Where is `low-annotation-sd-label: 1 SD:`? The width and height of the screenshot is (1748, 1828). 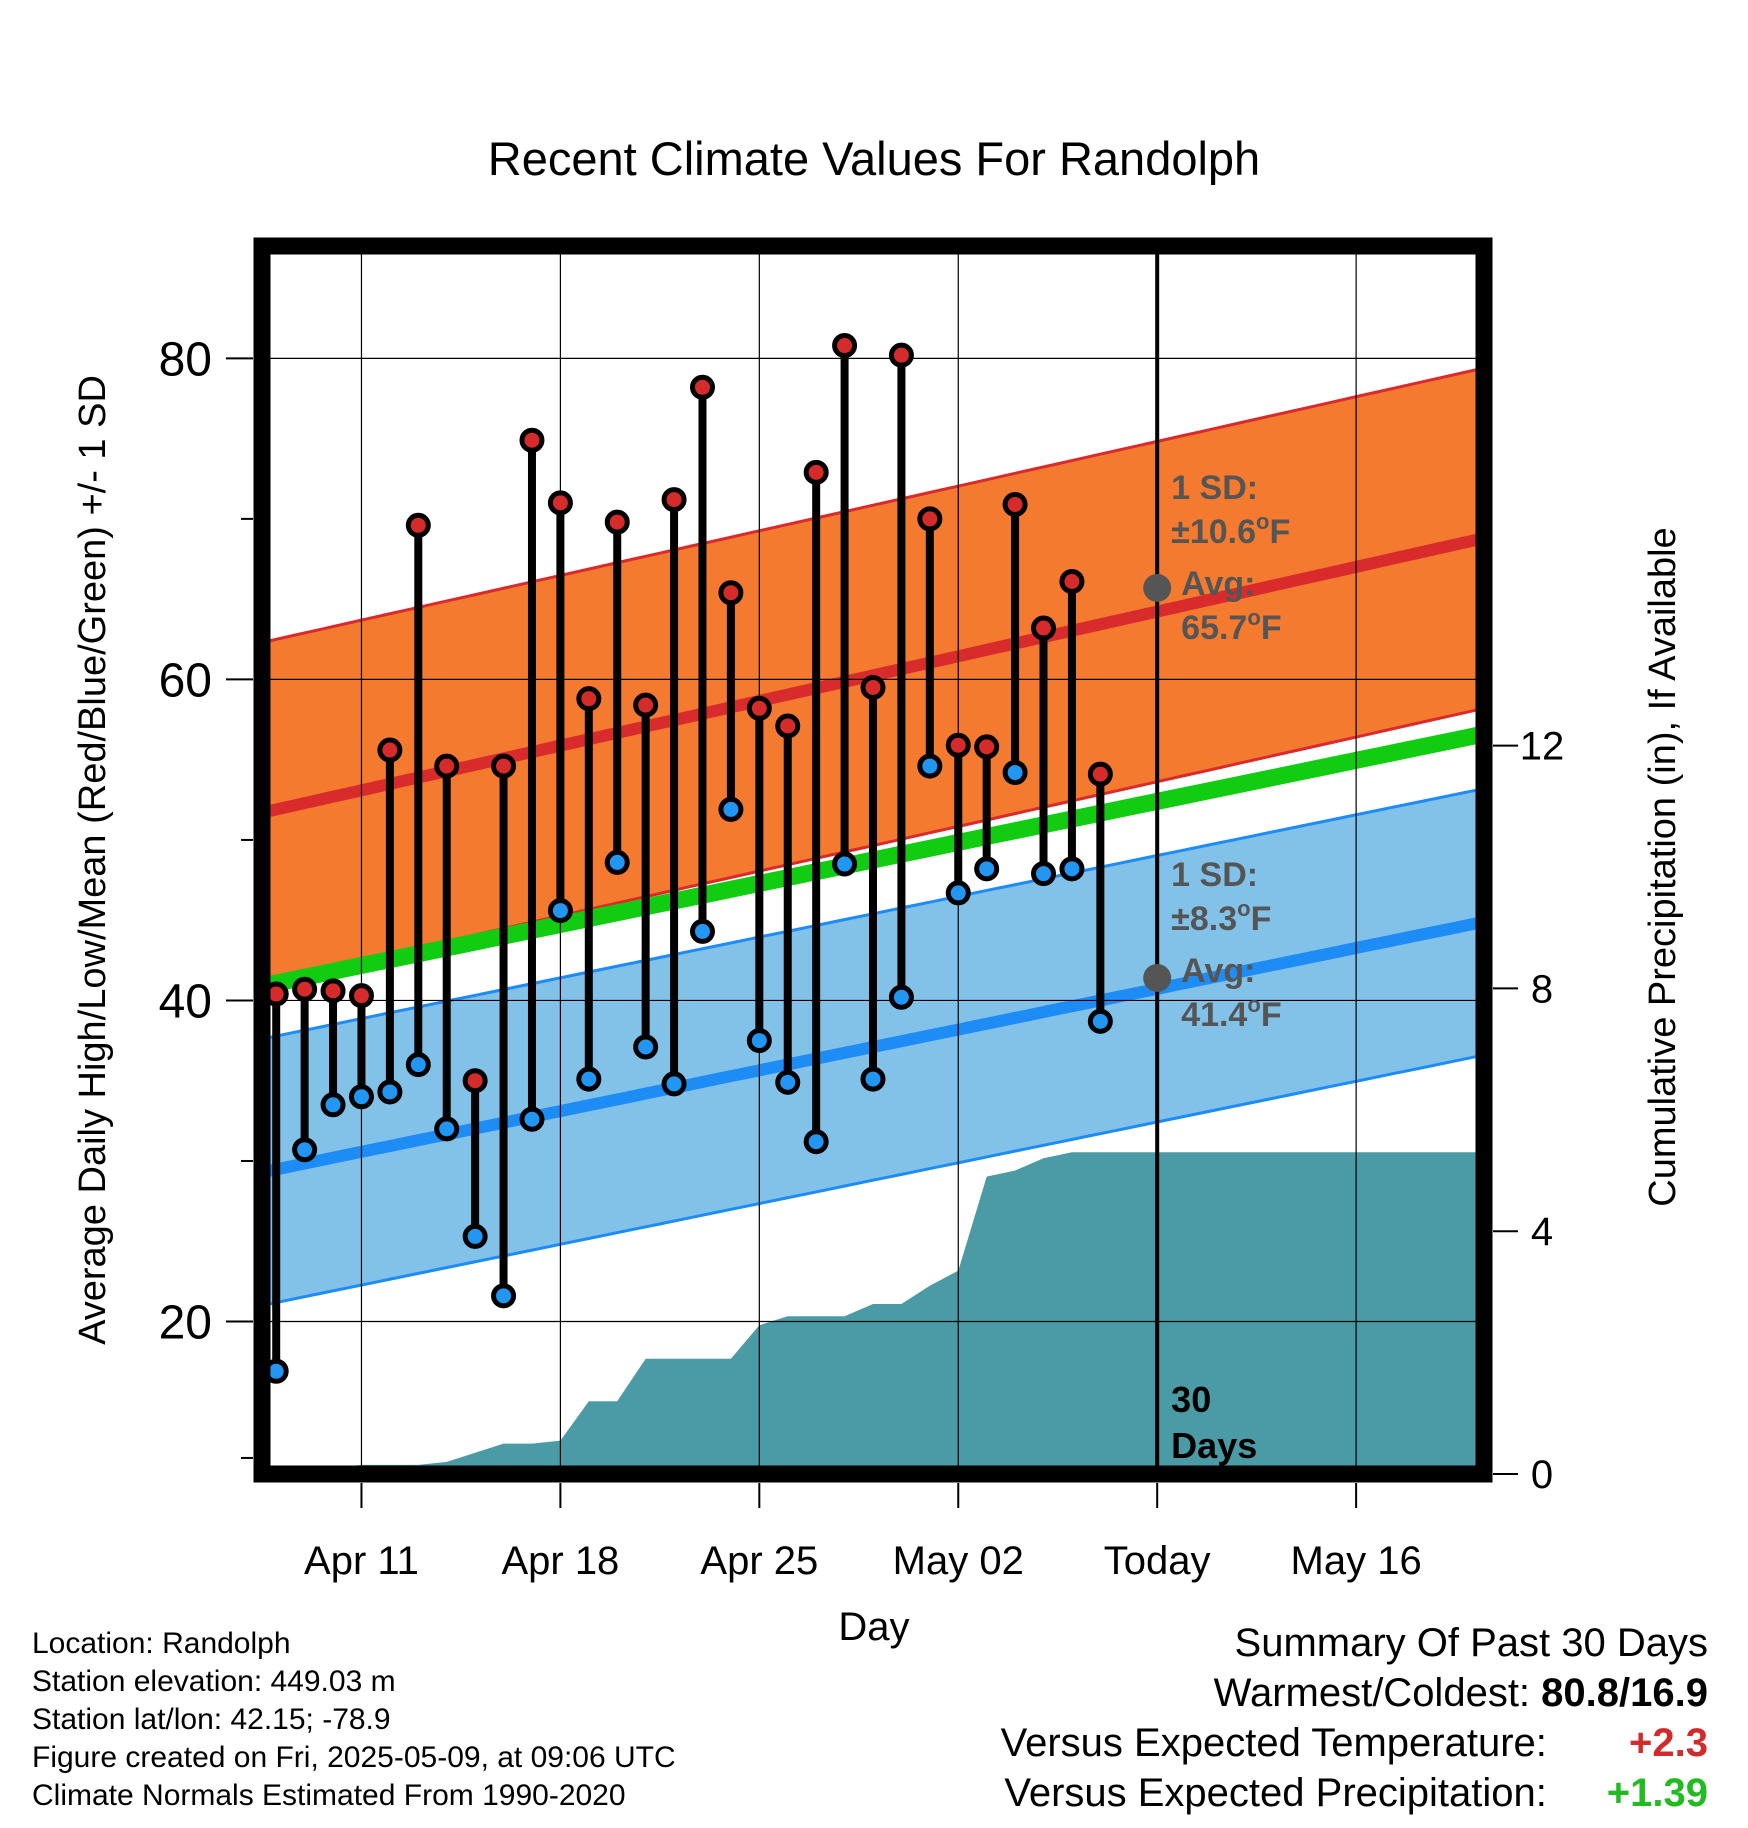 low-annotation-sd-label: 1 SD: is located at coordinates (1214, 875).